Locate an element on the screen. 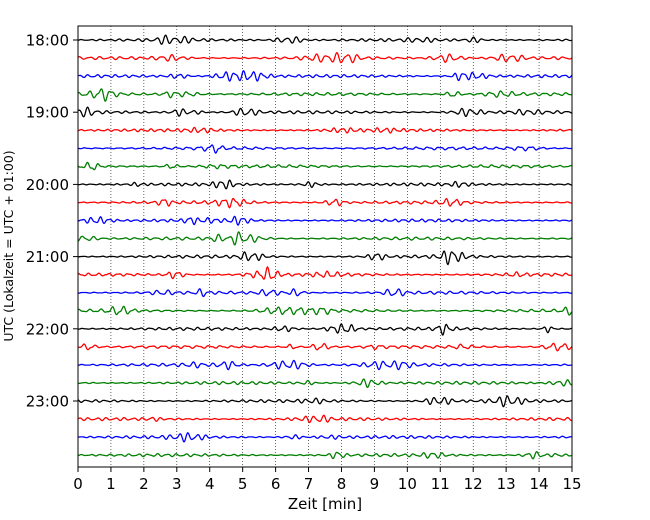 The width and height of the screenshot is (650, 520). x-tick-label: 15 is located at coordinates (571, 484).